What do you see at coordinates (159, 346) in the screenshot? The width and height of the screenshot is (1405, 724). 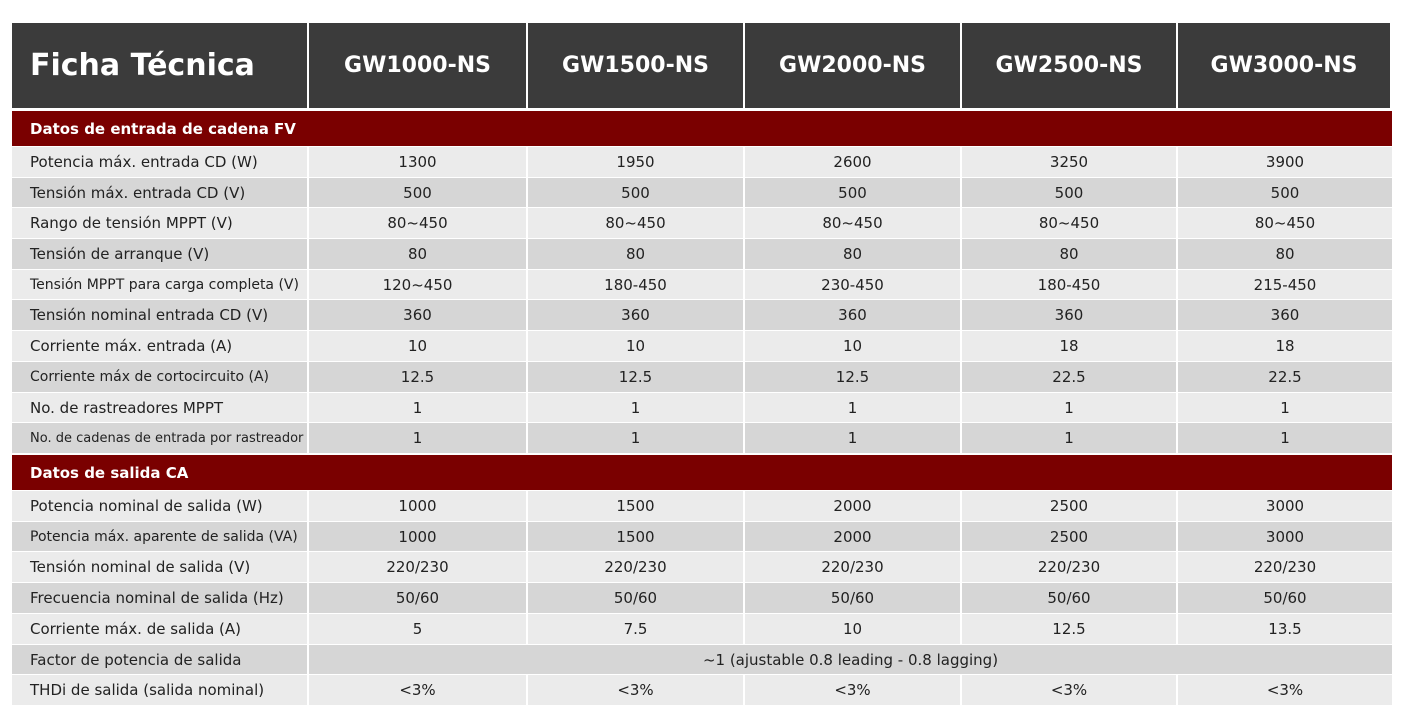 I see `row-label: Corriente máx. entrada (A)` at bounding box center [159, 346].